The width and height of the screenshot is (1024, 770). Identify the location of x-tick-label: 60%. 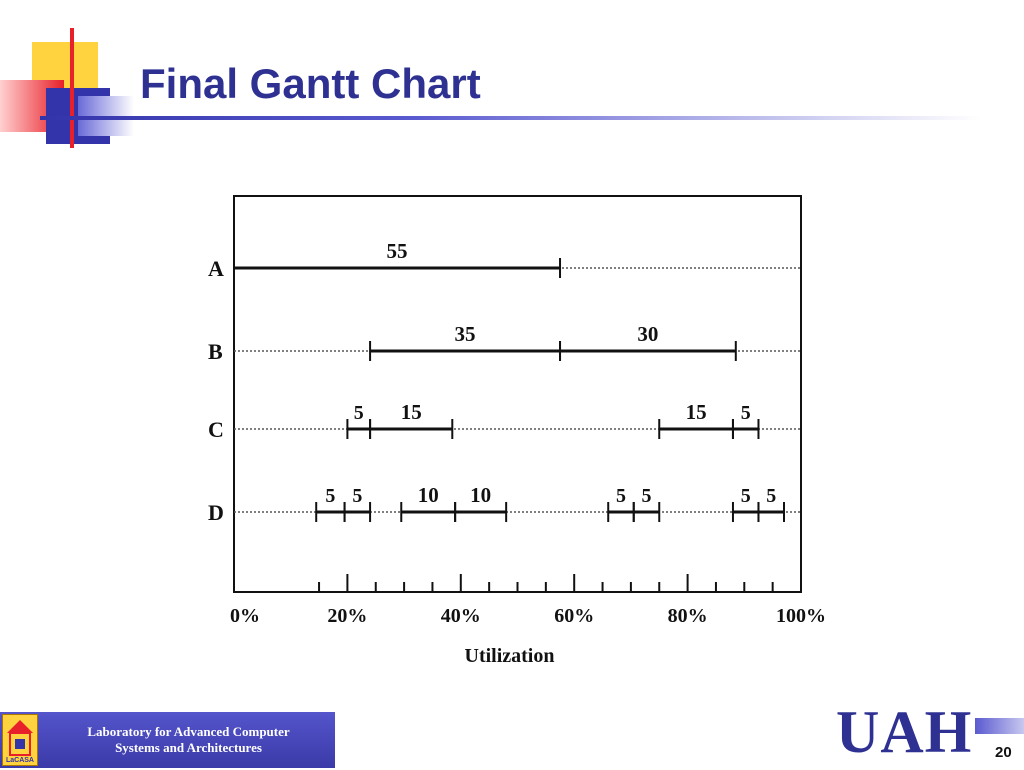
(574, 616).